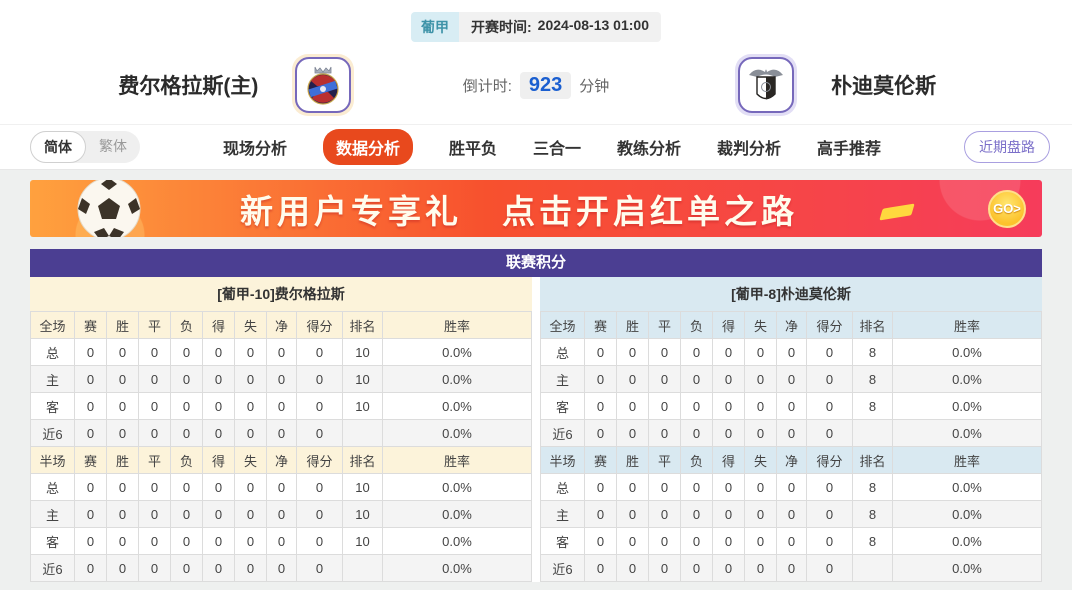 This screenshot has width=1072, height=590. I want to click on league-badge: 葡甲, so click(435, 27).